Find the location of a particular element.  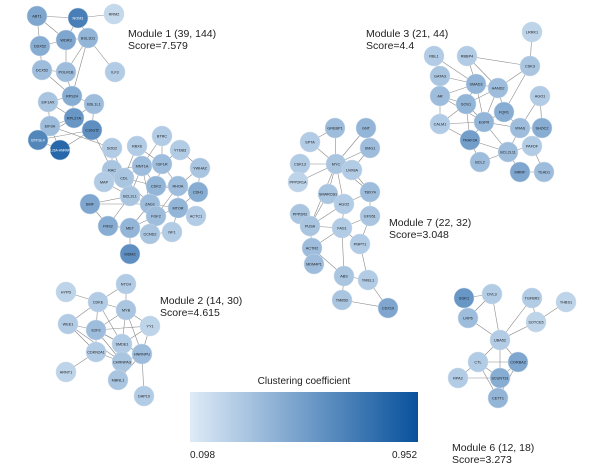

node-scunt31: SCUNT31 is located at coordinates (500, 378).